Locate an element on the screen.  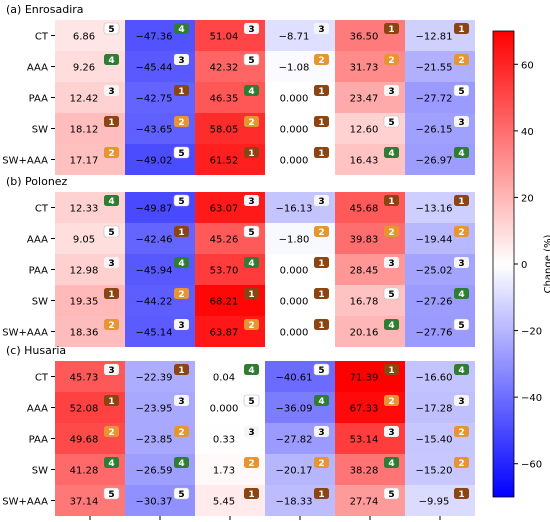
colorbar-label: Change (%) is located at coordinates (546, 264).